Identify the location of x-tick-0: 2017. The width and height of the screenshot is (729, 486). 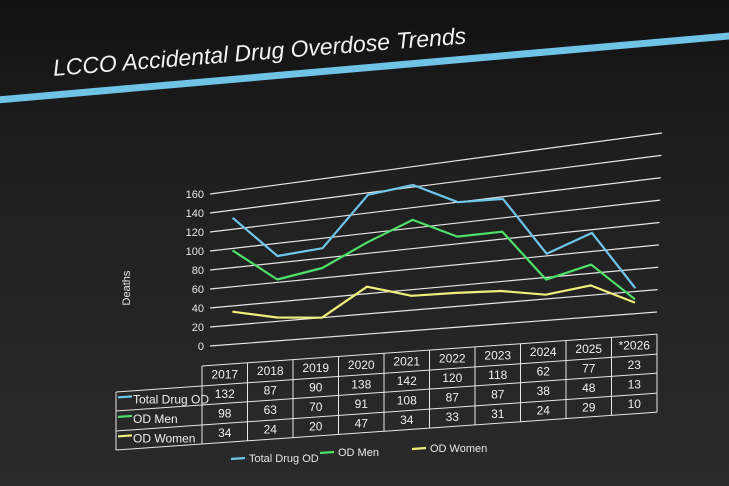
(224, 374).